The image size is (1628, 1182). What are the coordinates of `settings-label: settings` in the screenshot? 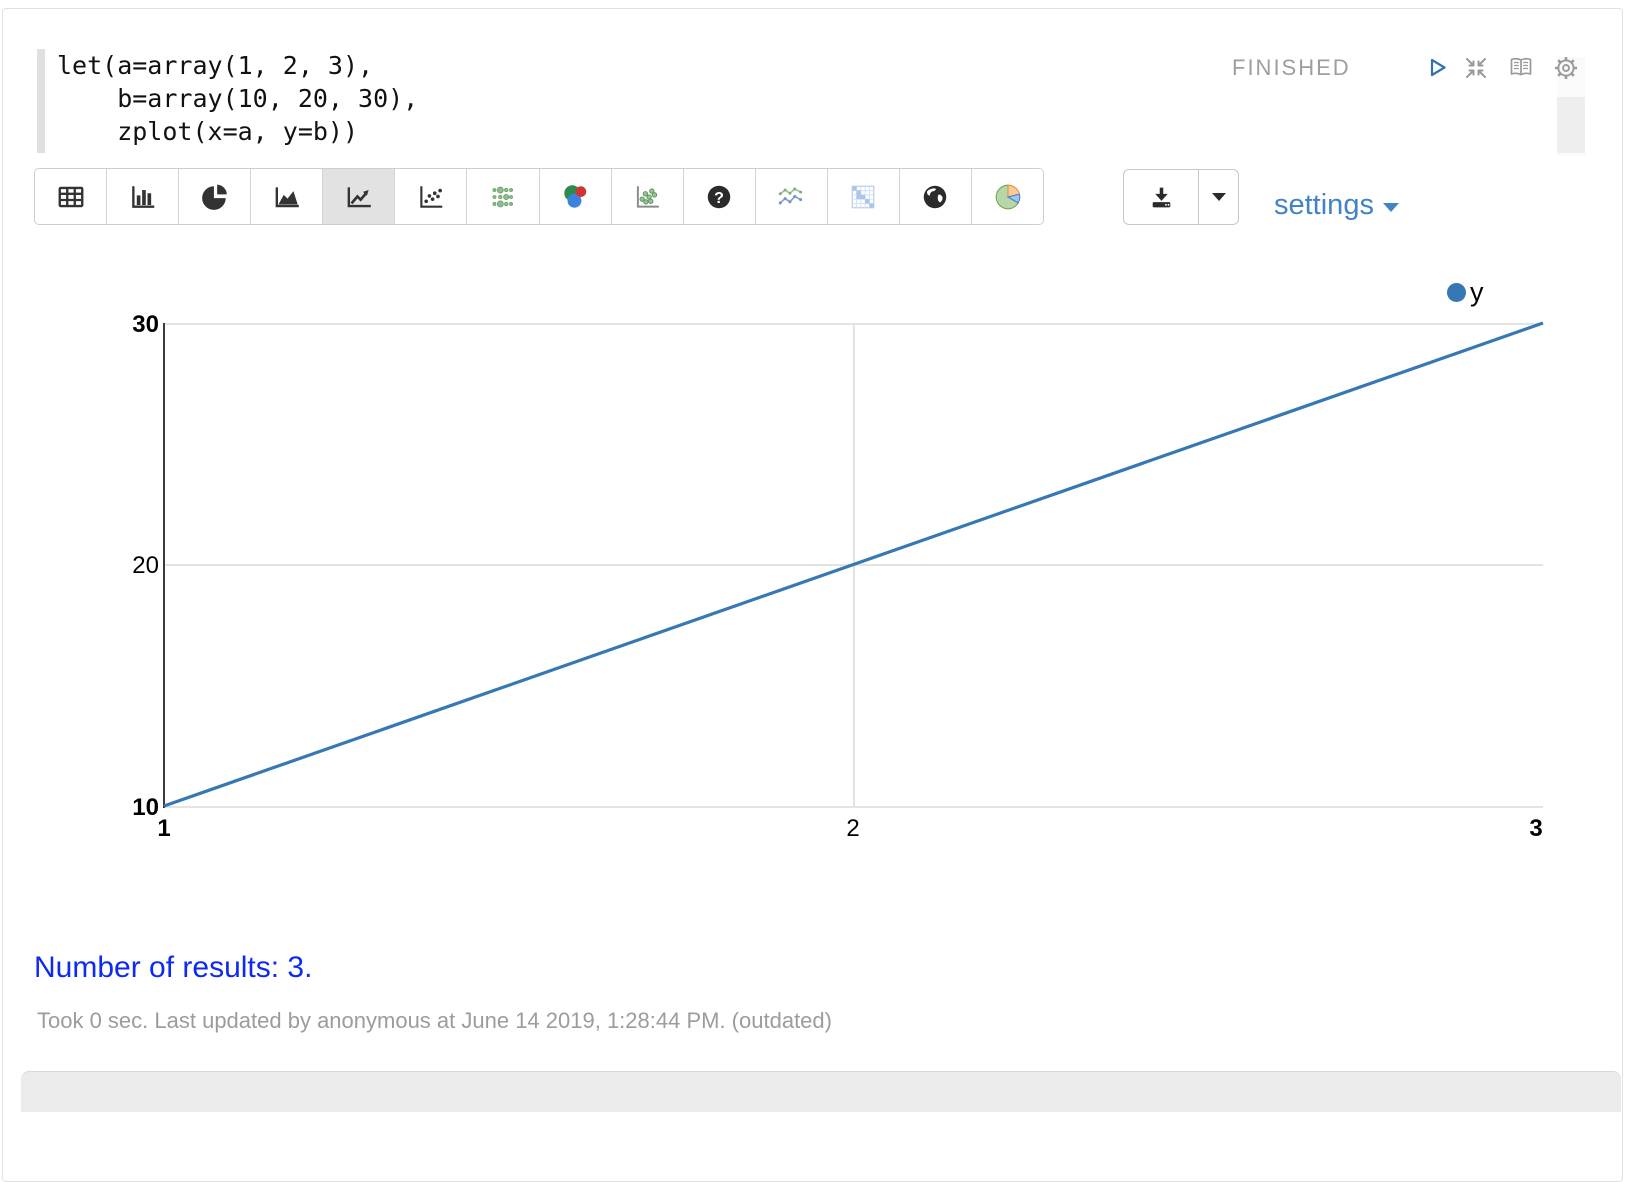 It's located at (1324, 205).